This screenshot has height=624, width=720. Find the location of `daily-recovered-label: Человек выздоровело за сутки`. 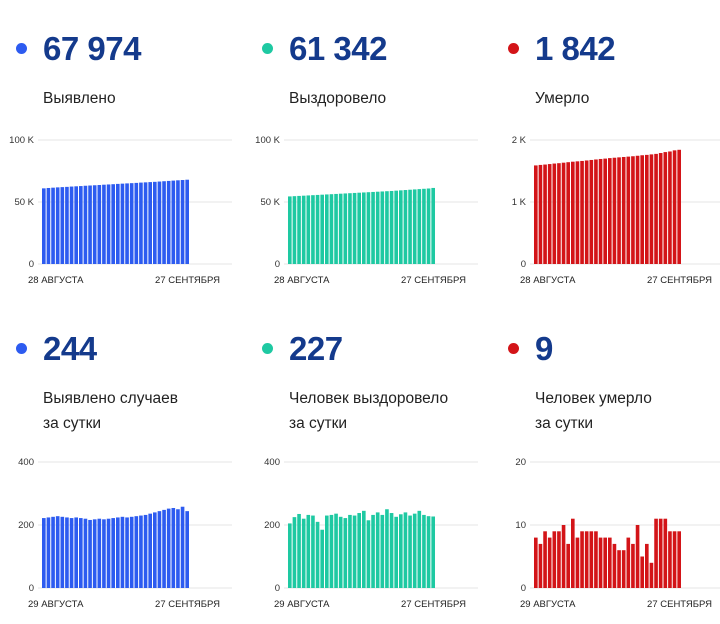

daily-recovered-label: Человек выздоровело за сутки is located at coordinates (368, 411).